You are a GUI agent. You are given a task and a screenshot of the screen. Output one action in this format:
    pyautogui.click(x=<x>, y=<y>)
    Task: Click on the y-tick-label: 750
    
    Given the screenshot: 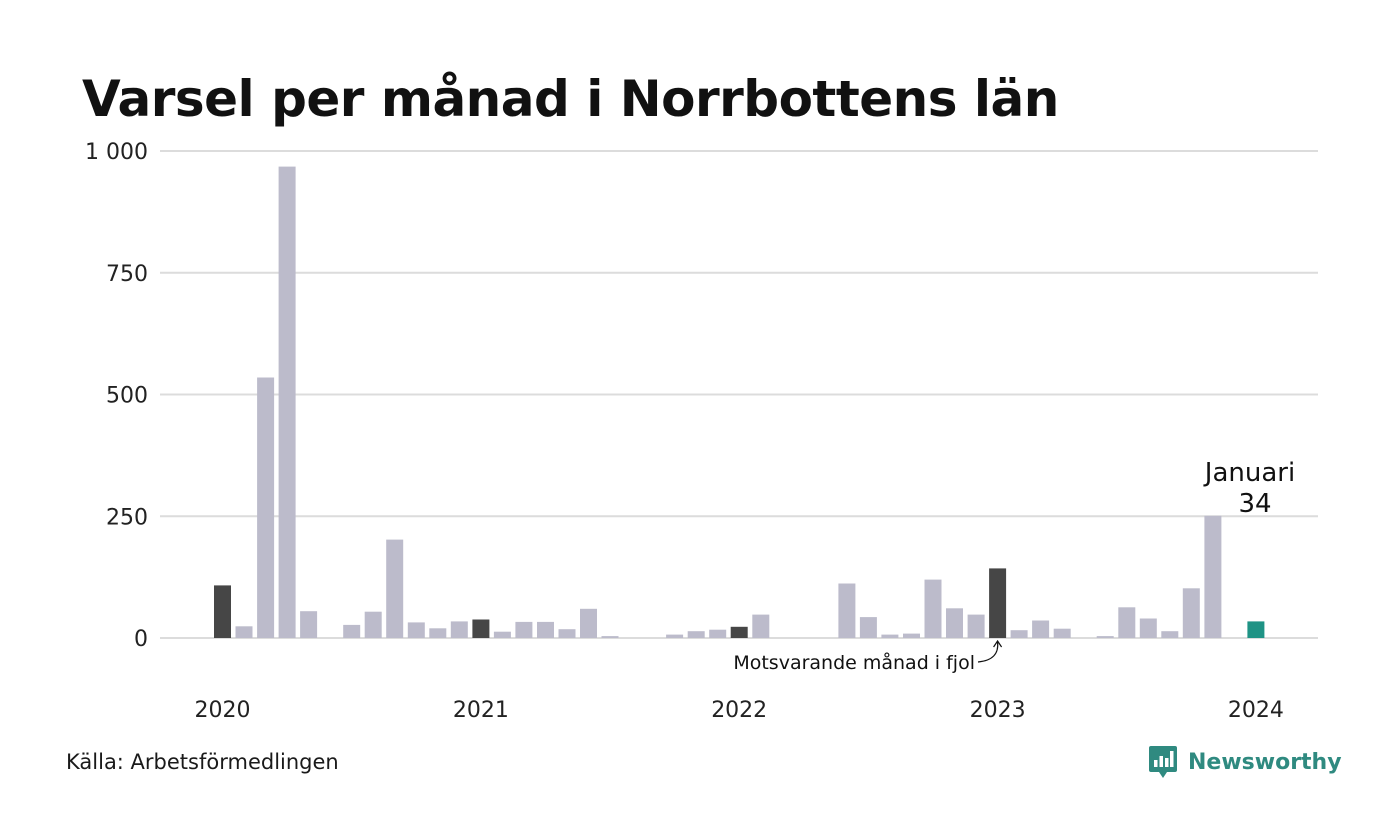 What is the action you would take?
    pyautogui.click(x=127, y=274)
    